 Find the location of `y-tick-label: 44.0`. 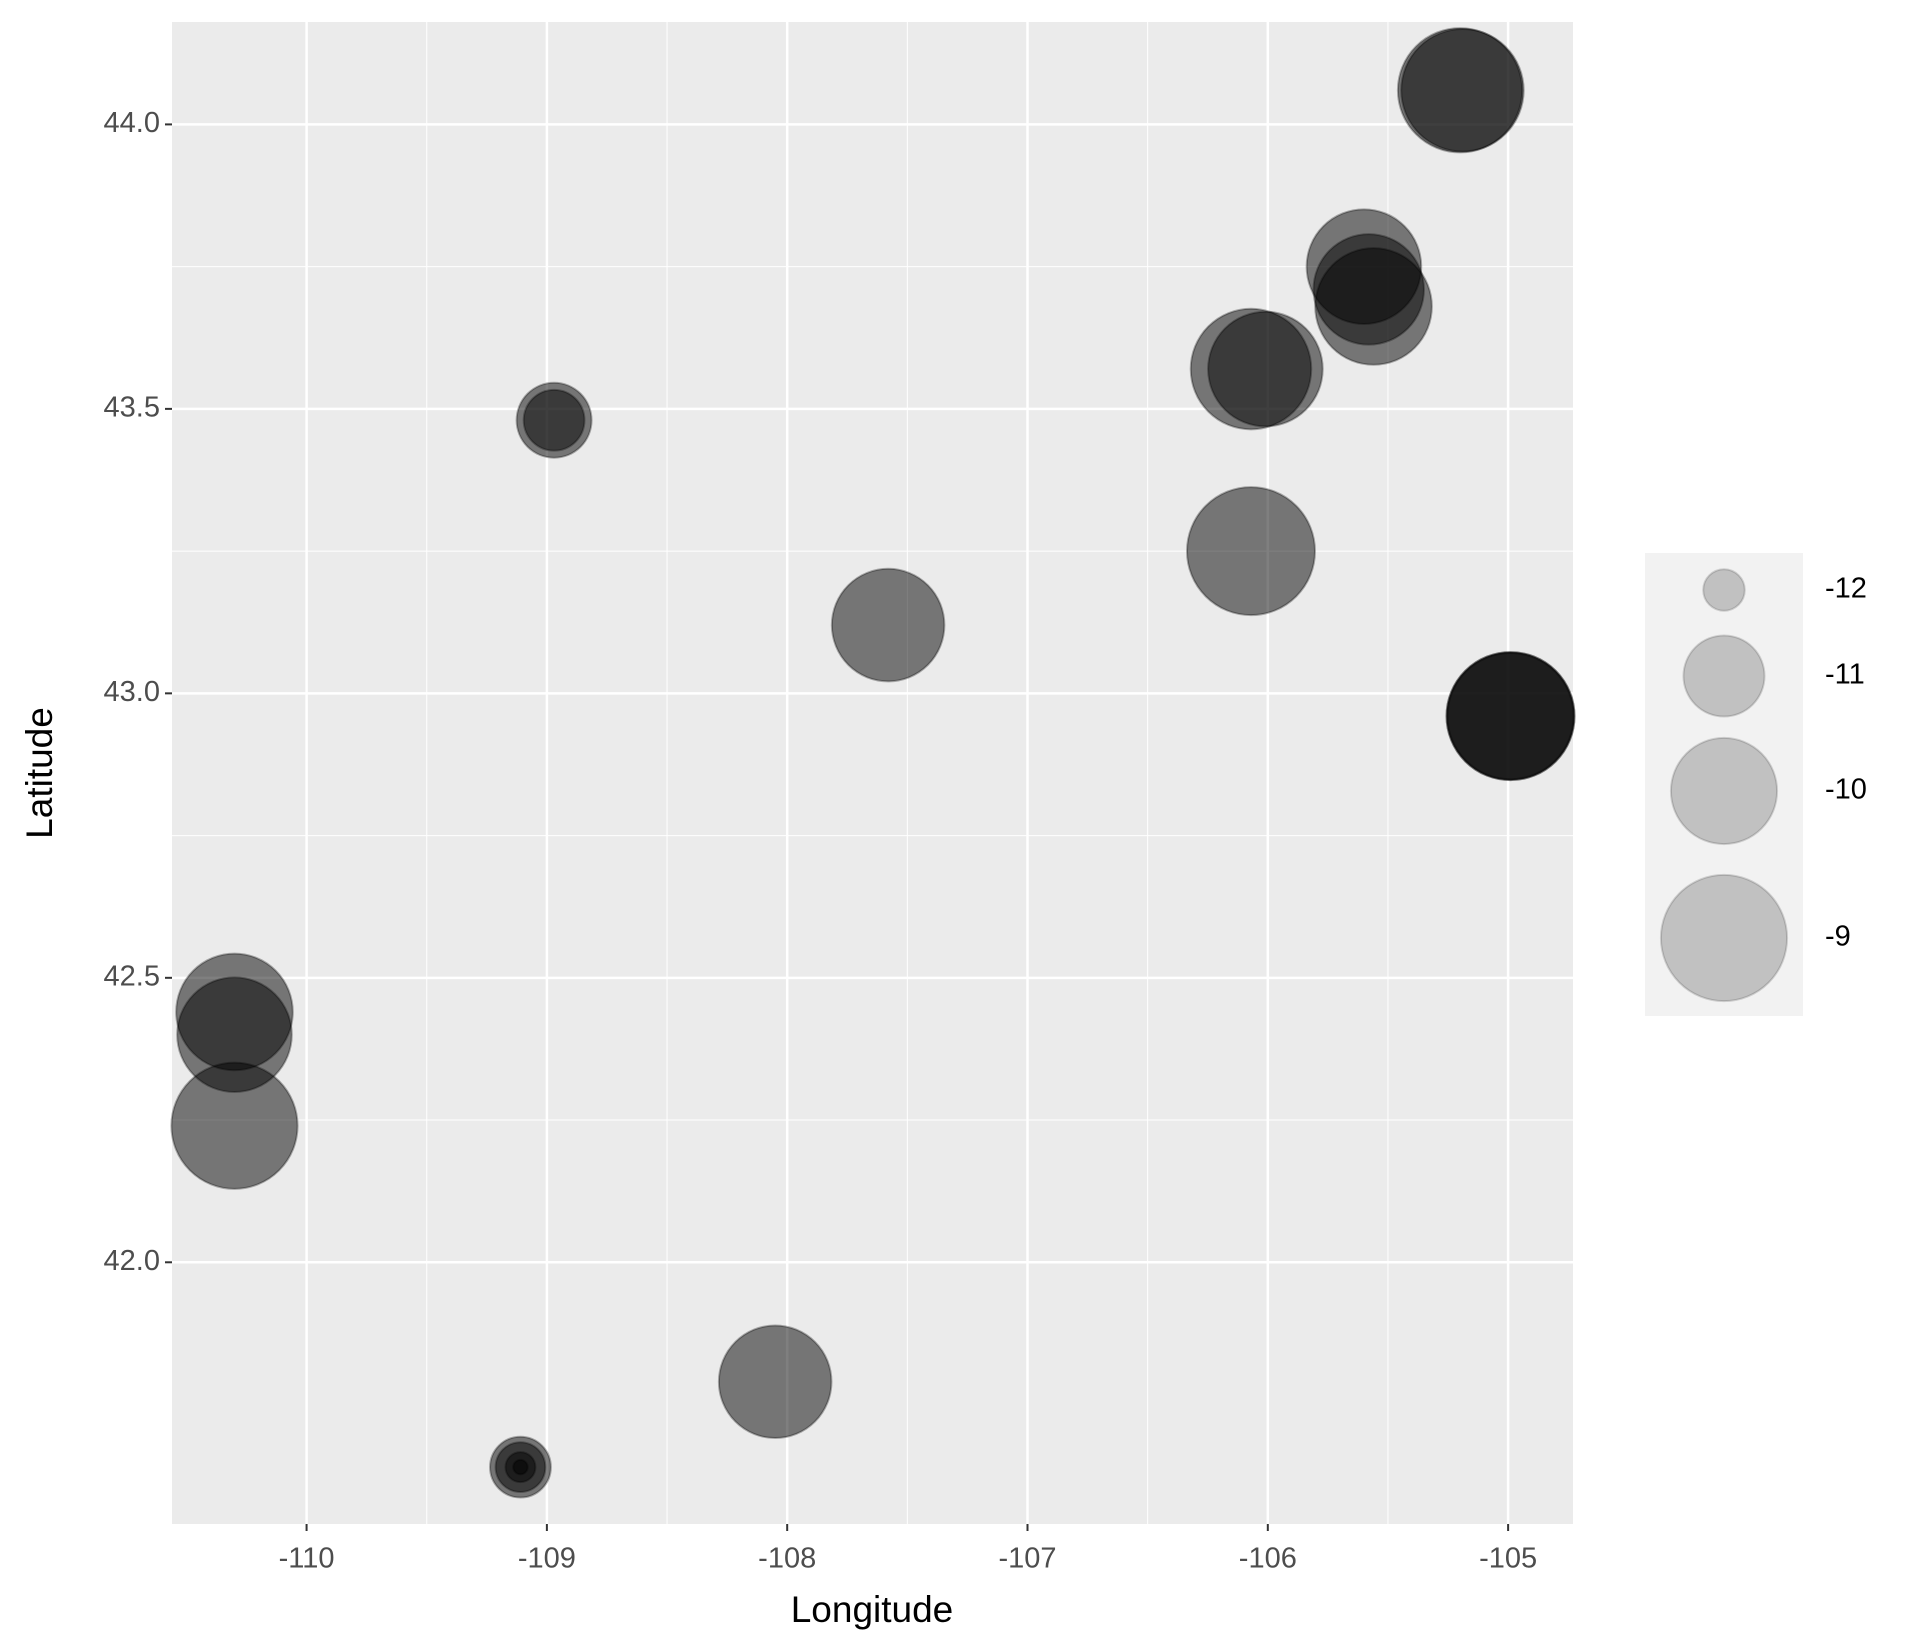

y-tick-label: 44.0 is located at coordinates (132, 123).